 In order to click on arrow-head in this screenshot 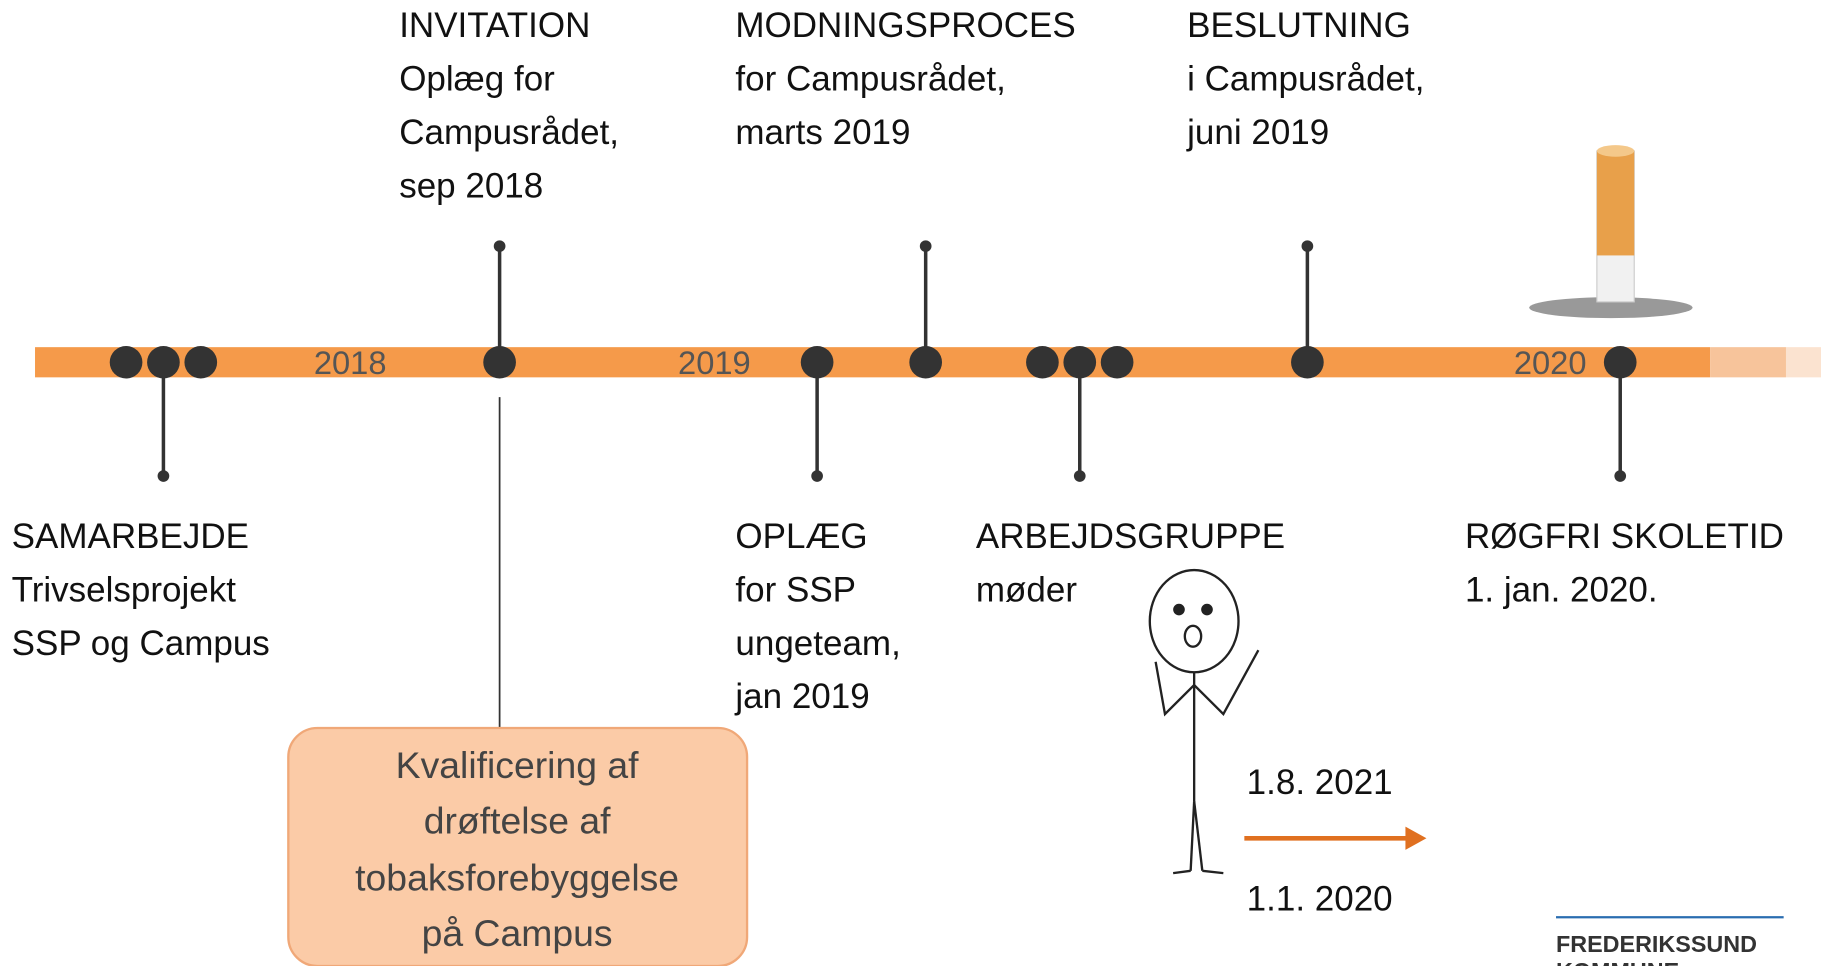, I will do `click(1416, 838)`.